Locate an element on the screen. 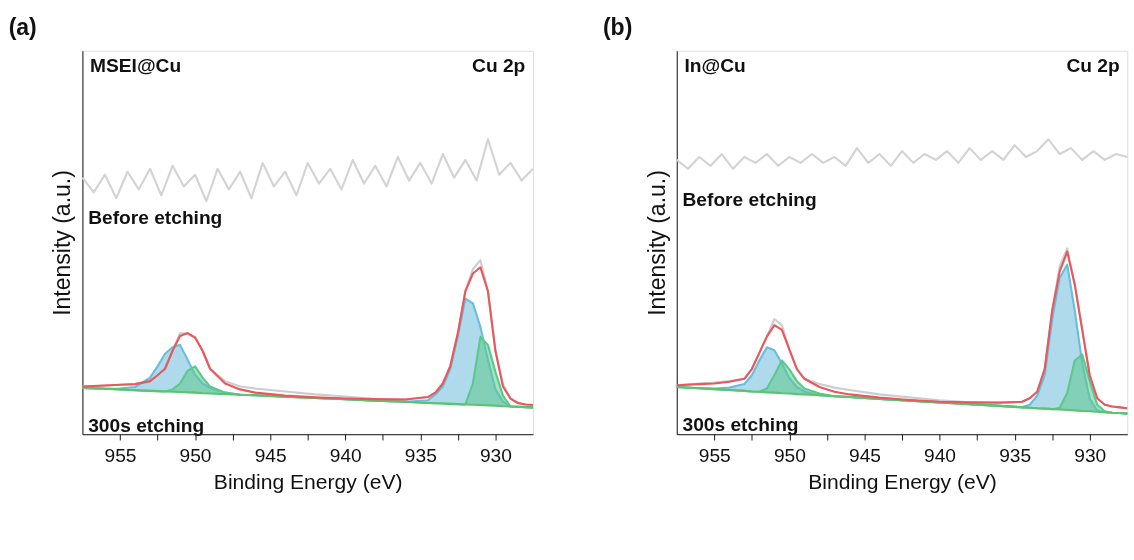  text: In@Cu is located at coordinates (715, 65).